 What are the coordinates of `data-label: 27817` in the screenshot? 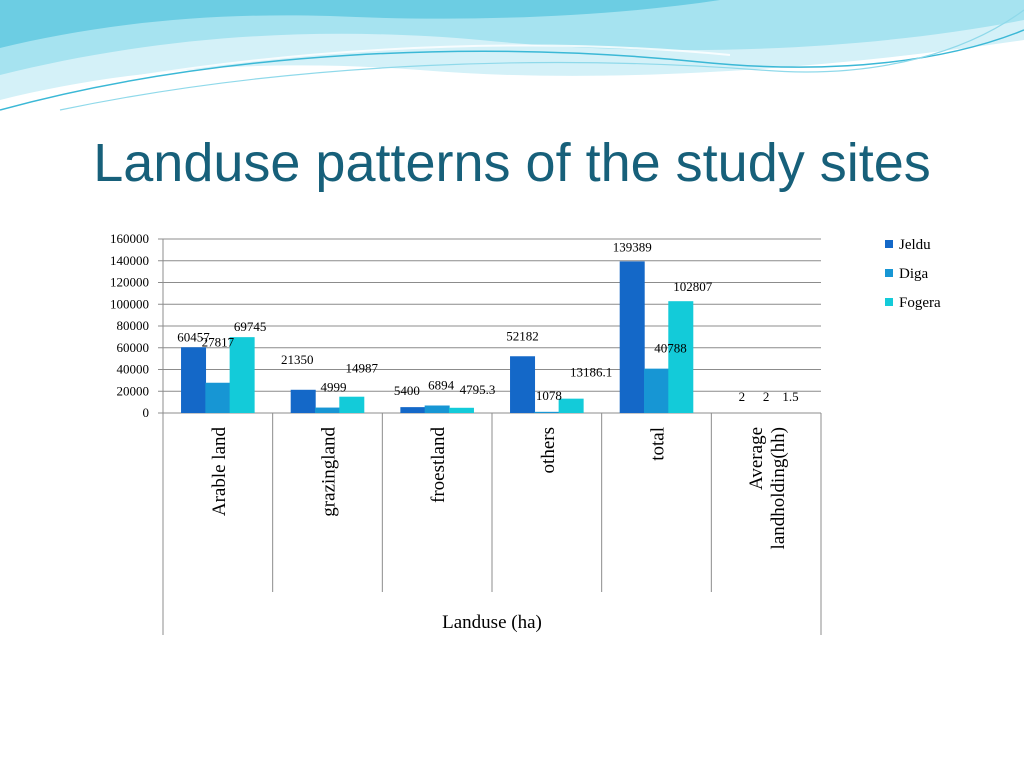 It's located at (218, 342).